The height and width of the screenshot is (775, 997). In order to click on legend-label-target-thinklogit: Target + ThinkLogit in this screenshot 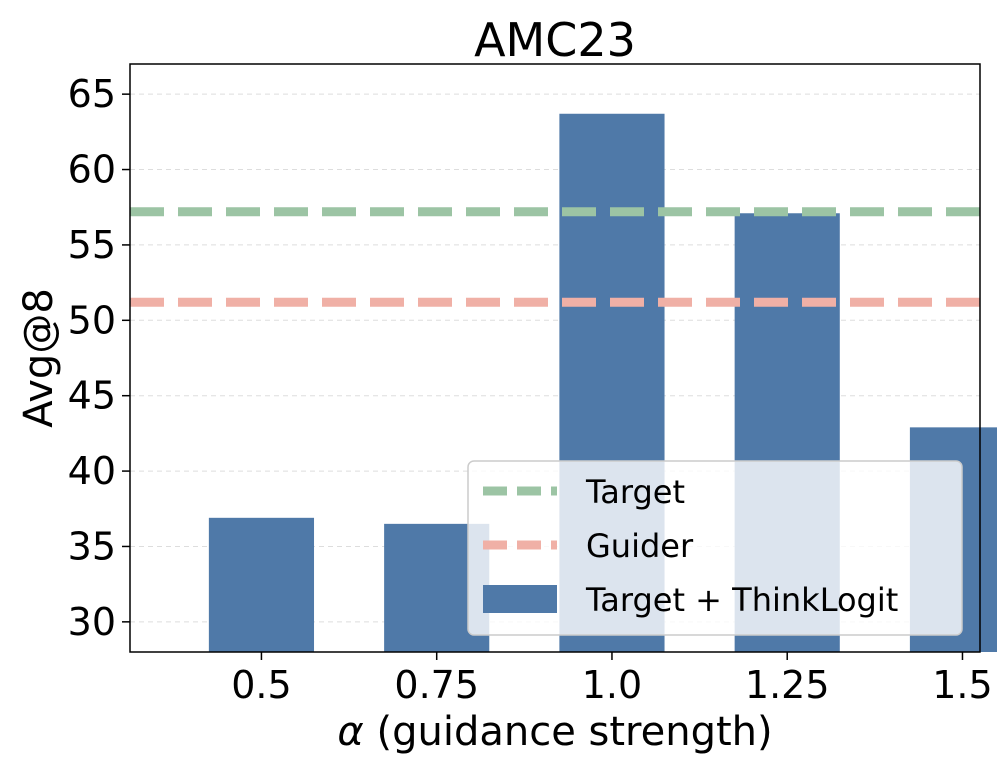, I will do `click(741, 600)`.